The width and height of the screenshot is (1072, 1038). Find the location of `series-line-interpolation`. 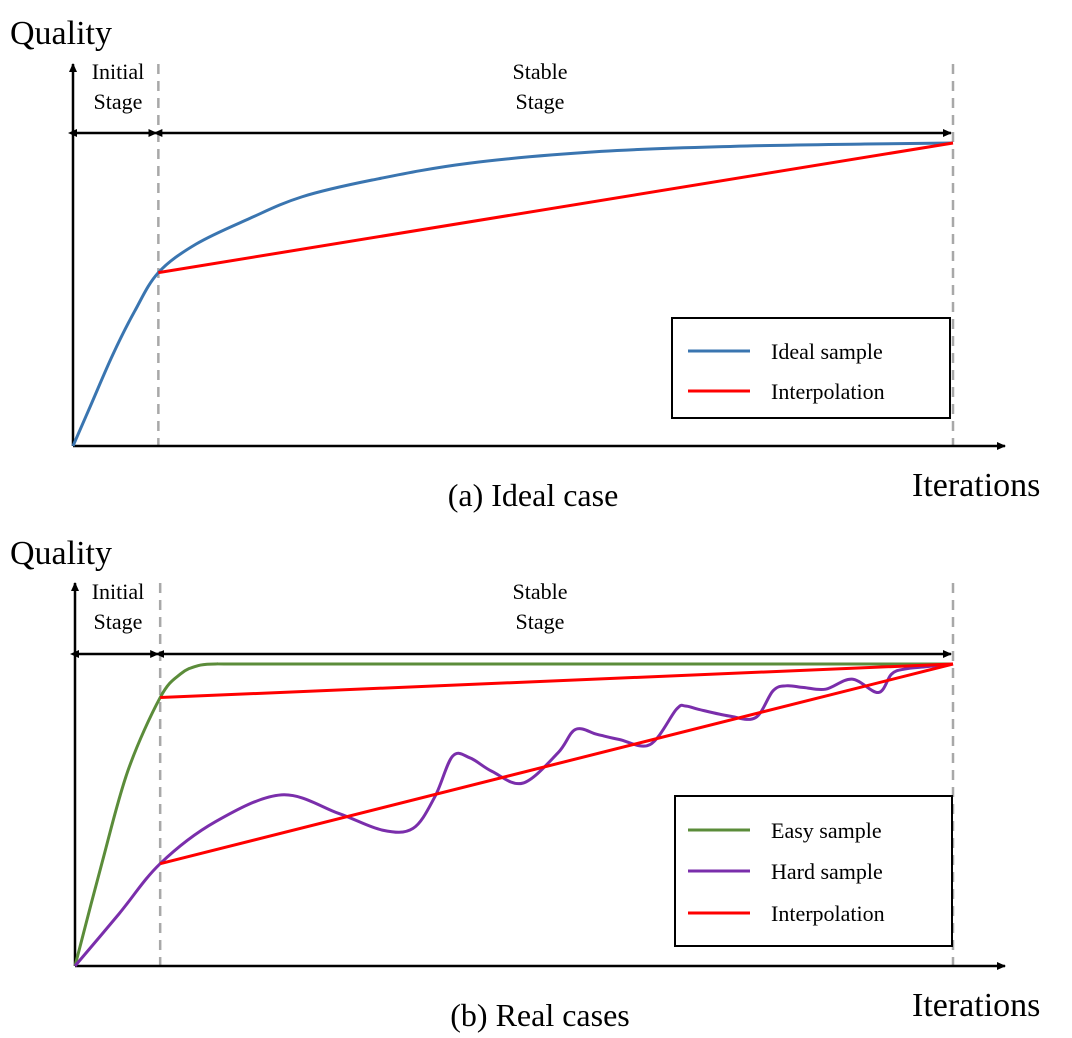

series-line-interpolation is located at coordinates (556, 208).